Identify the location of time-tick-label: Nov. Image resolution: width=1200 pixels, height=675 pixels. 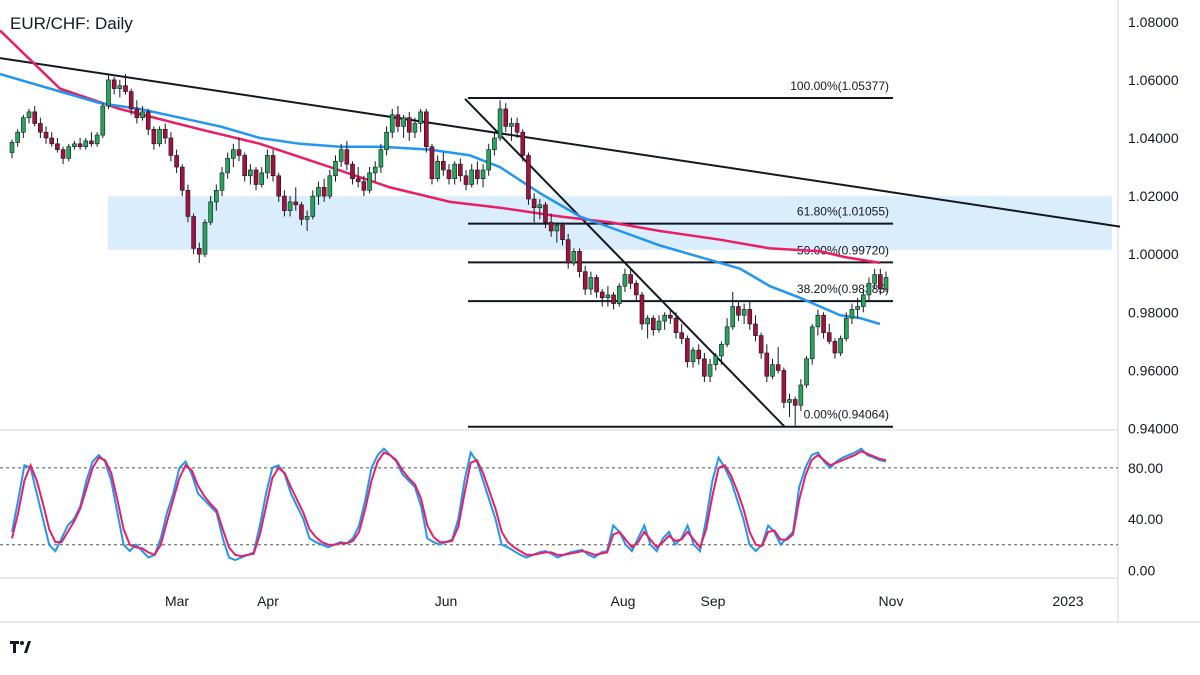
(891, 601).